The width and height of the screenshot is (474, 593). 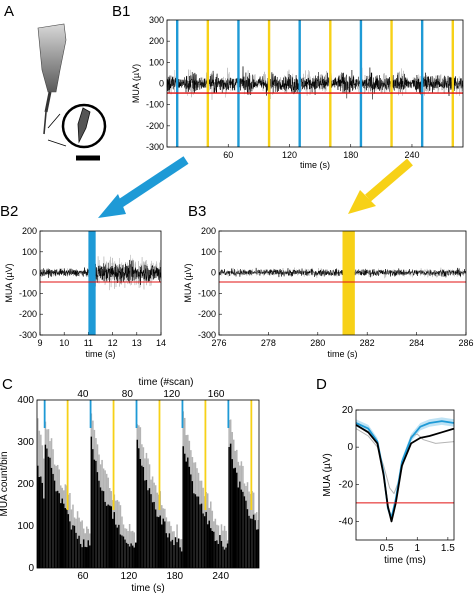 What do you see at coordinates (100, 271) in the screenshot?
I see `b2-trace` at bounding box center [100, 271].